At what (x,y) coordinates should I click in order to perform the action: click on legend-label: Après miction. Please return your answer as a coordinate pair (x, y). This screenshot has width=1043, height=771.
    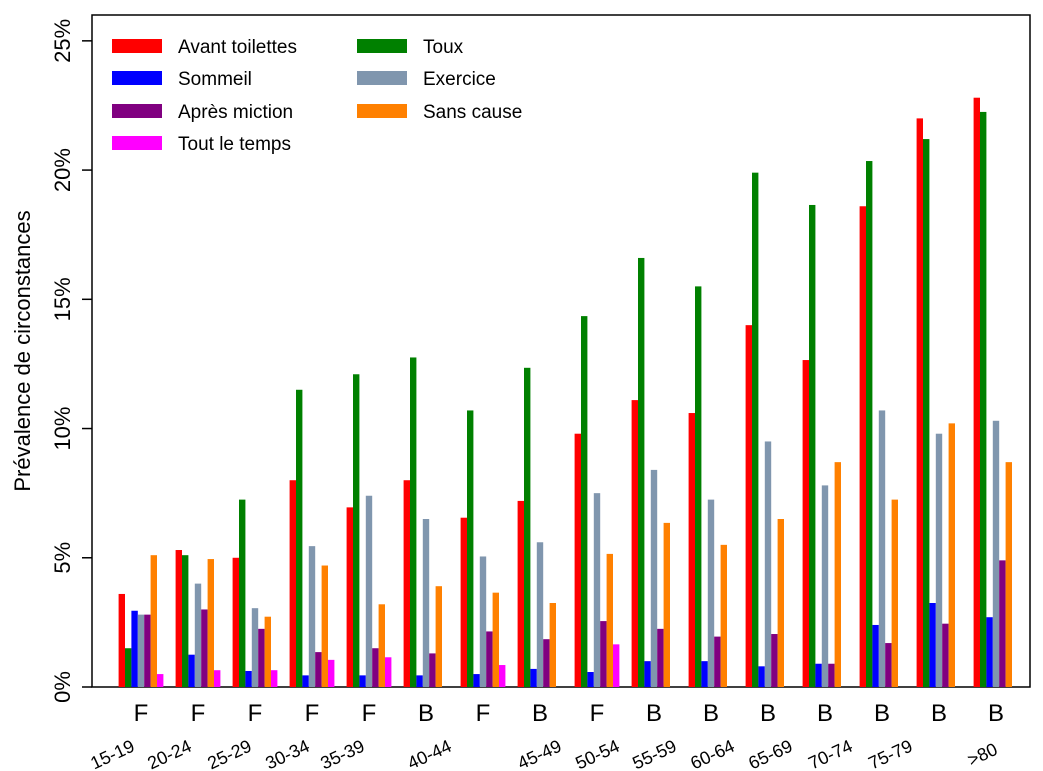
    Looking at the image, I should click on (235, 112).